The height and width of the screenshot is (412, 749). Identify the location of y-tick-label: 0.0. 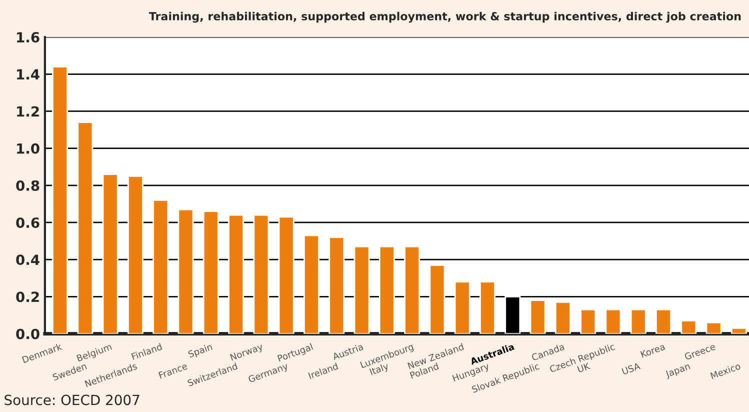
(28, 334).